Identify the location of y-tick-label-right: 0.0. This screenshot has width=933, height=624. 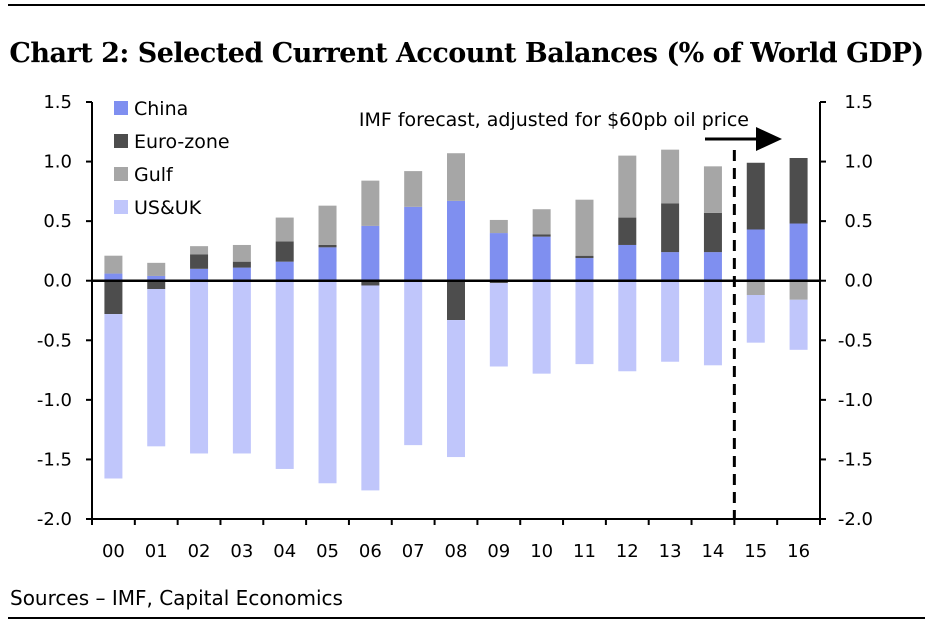
(858, 281).